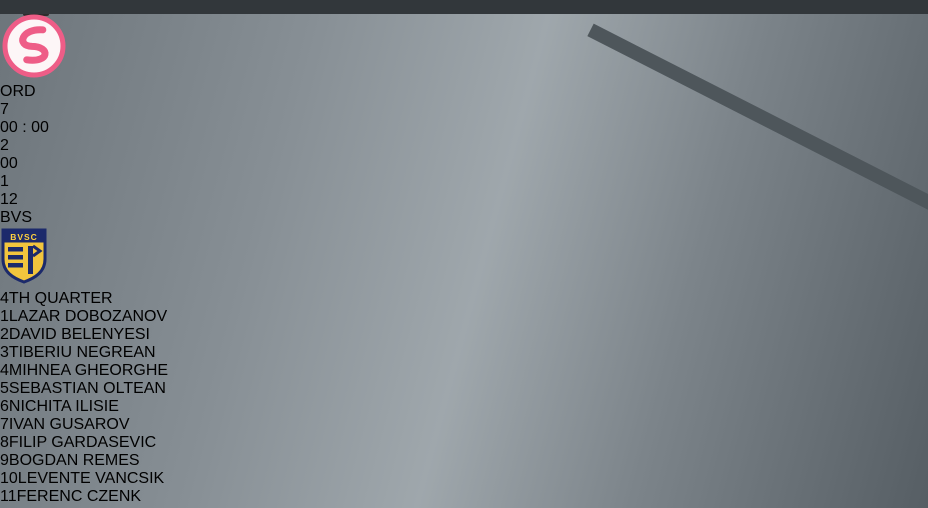 The width and height of the screenshot is (928, 508). What do you see at coordinates (88, 370) in the screenshot?
I see `player-name: MIHNEA GHEORGHE` at bounding box center [88, 370].